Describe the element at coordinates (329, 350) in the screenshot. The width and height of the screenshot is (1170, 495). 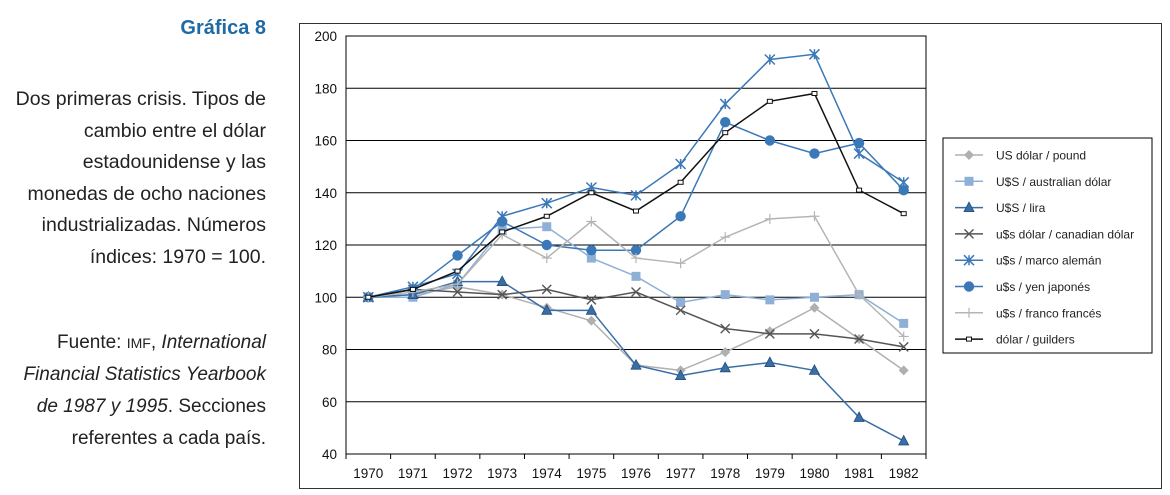
I see `y-tick-label: 80` at that location.